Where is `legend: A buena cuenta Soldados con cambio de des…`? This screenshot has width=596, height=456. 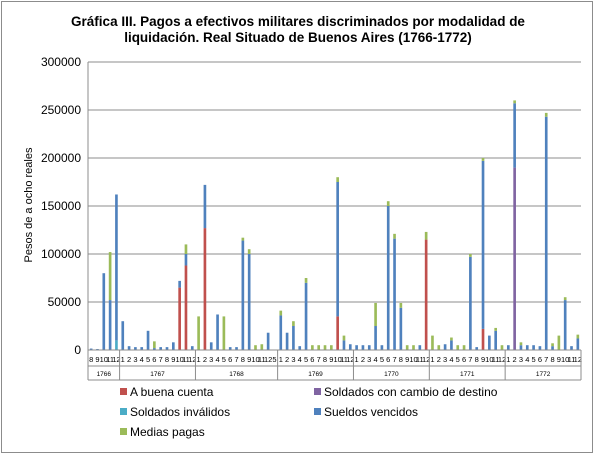
legend: A buena cuenta Soldados con cambio de des… is located at coordinates (309, 412).